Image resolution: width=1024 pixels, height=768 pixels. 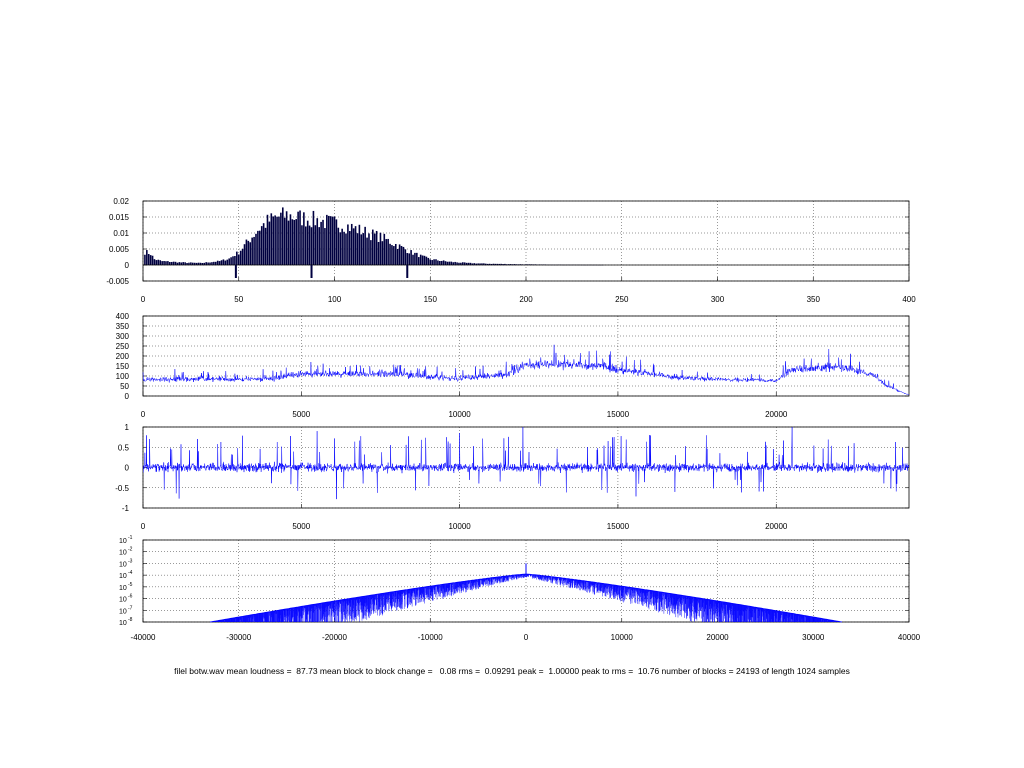 What do you see at coordinates (123, 316) in the screenshot?
I see `y-tick-label: 400` at bounding box center [123, 316].